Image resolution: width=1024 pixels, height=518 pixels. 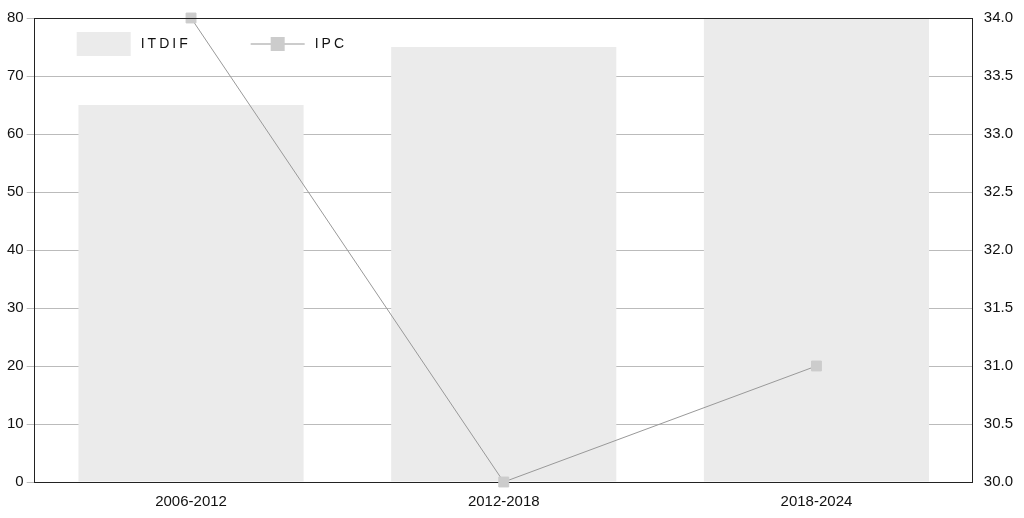 What do you see at coordinates (191, 501) in the screenshot?
I see `x-tick-label: 2006-2012` at bounding box center [191, 501].